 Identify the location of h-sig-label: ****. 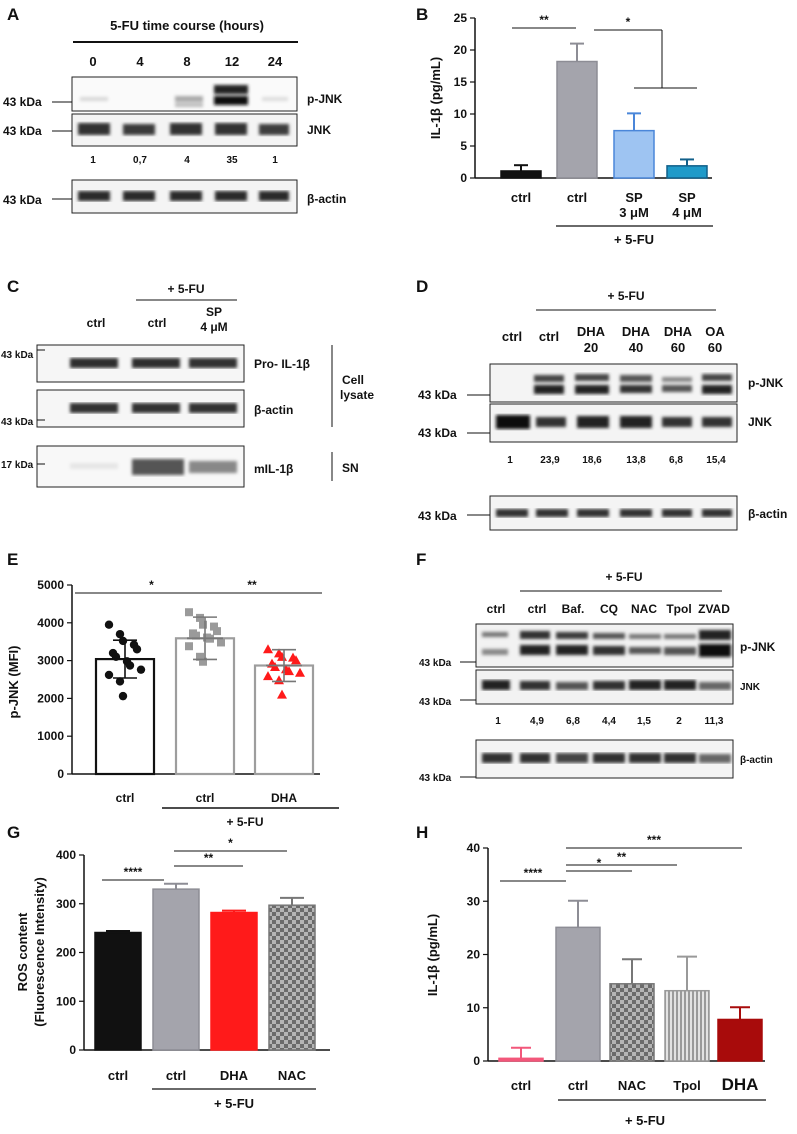
(533, 873).